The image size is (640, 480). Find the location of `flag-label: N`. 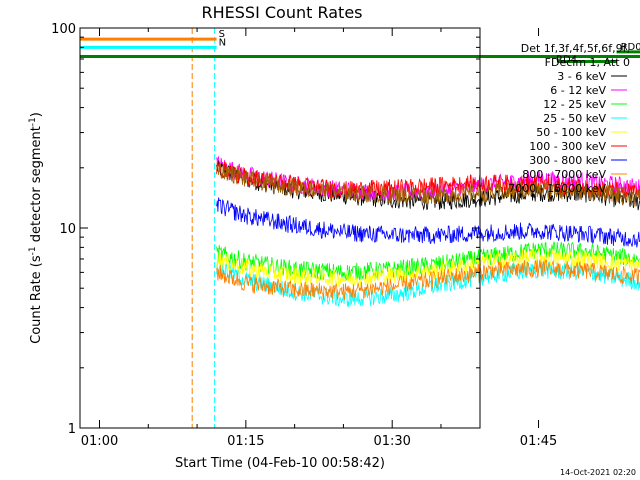

flag-label: N is located at coordinates (222, 42).